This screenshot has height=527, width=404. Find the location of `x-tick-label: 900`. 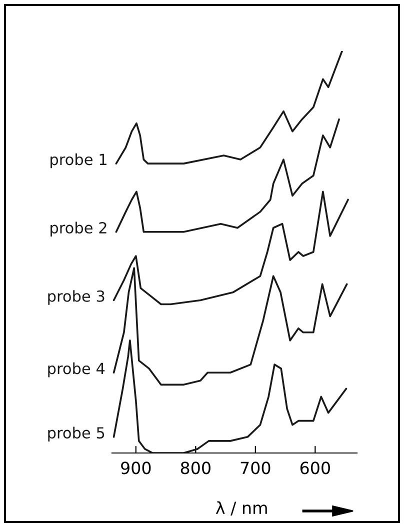

x-tick-label: 900 is located at coordinates (136, 468).